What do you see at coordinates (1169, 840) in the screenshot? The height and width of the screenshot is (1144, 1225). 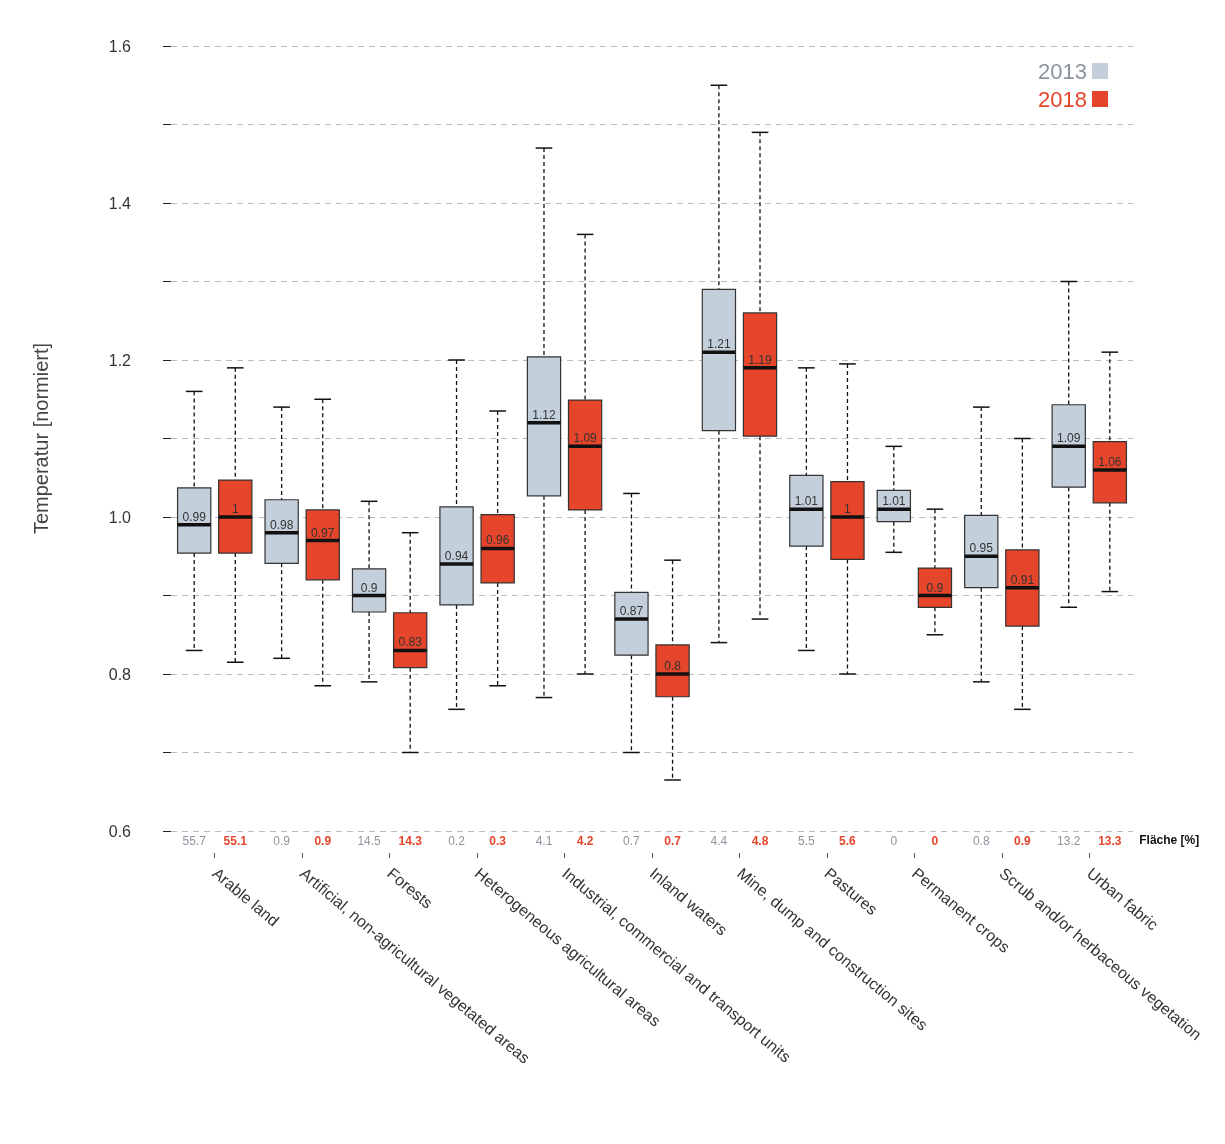 I see `text: Fläche [%]` at bounding box center [1169, 840].